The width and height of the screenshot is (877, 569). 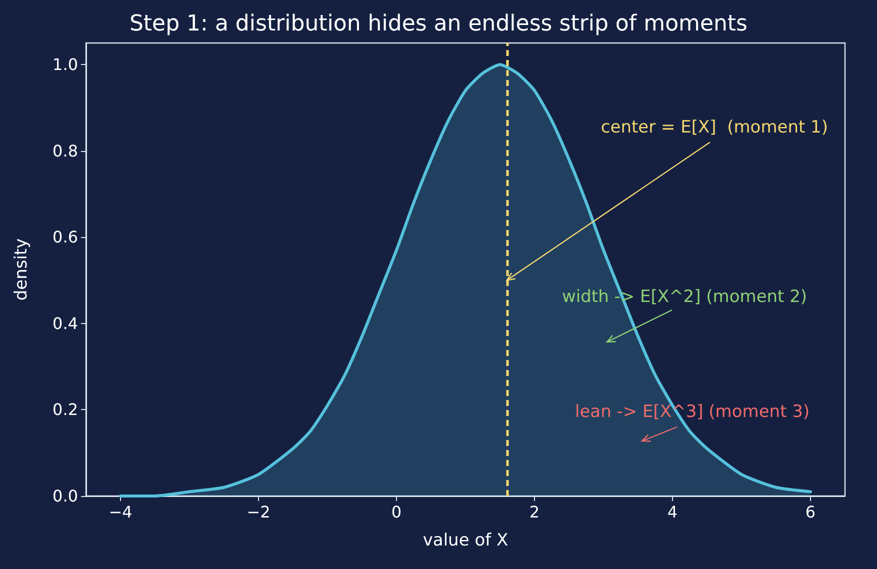 What do you see at coordinates (396, 512) in the screenshot?
I see `x-tick-label: 0` at bounding box center [396, 512].